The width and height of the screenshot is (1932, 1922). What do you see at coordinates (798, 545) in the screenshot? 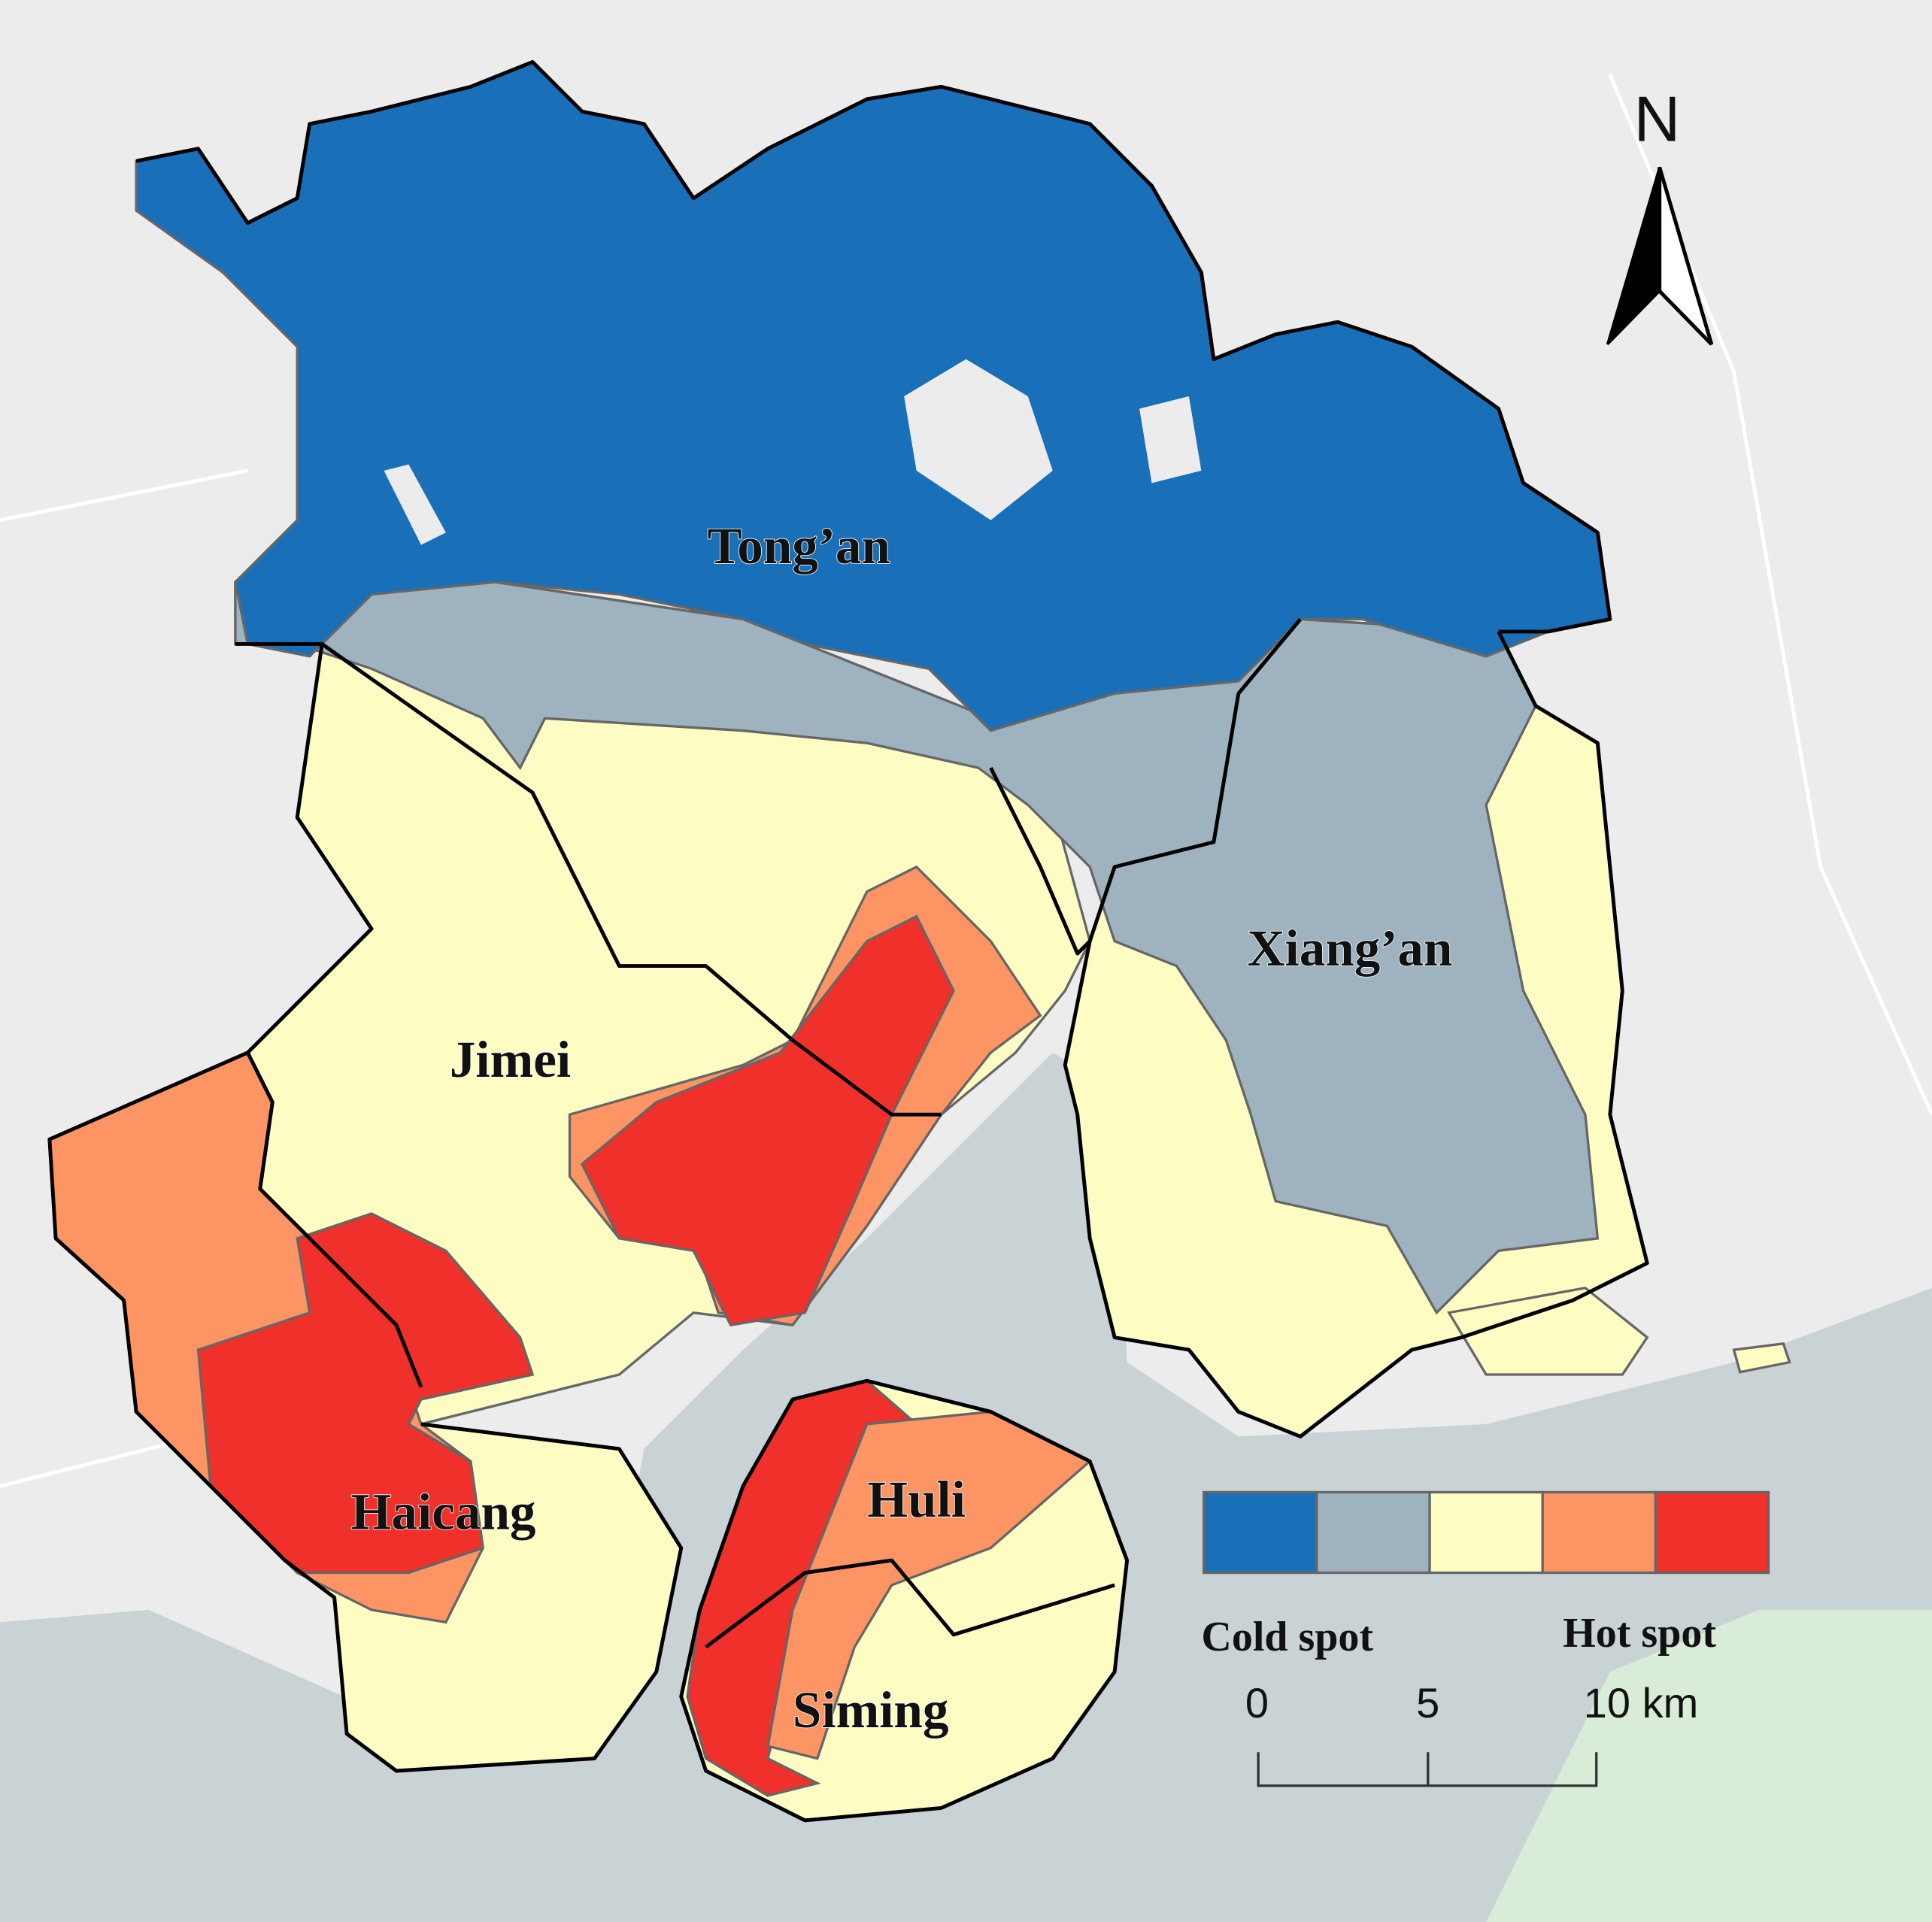
I see `district-label: Tong’an` at bounding box center [798, 545].